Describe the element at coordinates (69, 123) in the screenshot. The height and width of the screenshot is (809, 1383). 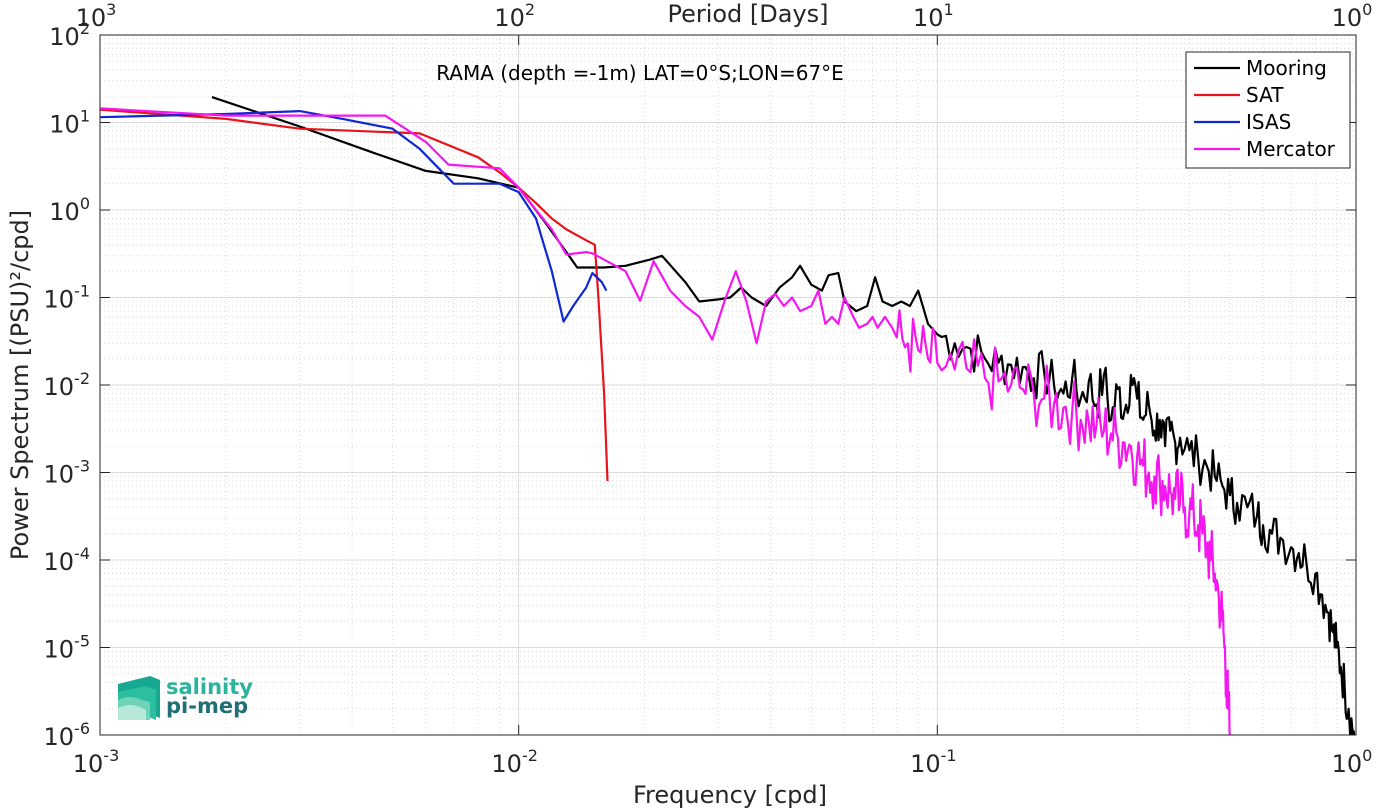
I see `y-tick-label: 10¹` at that location.